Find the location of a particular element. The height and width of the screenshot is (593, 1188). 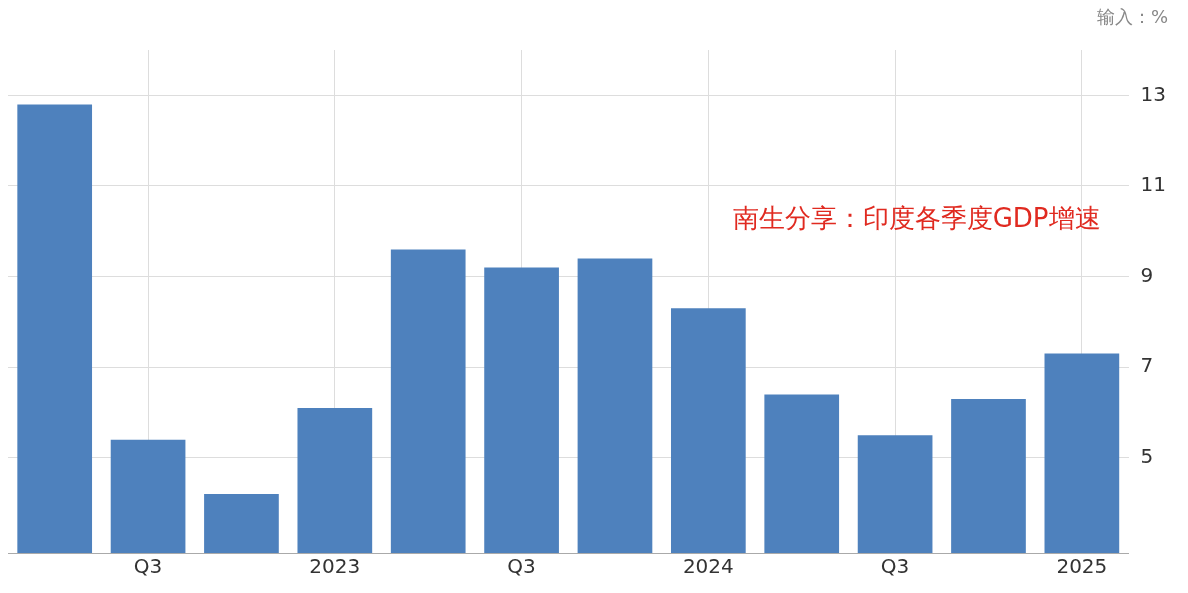

x-tick-label: 2024 is located at coordinates (708, 566).